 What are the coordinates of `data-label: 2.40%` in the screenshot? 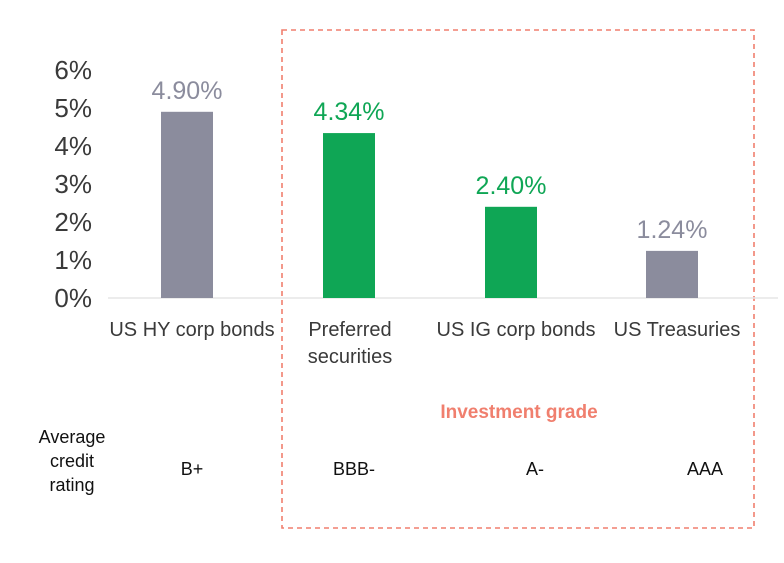 It's located at (511, 186).